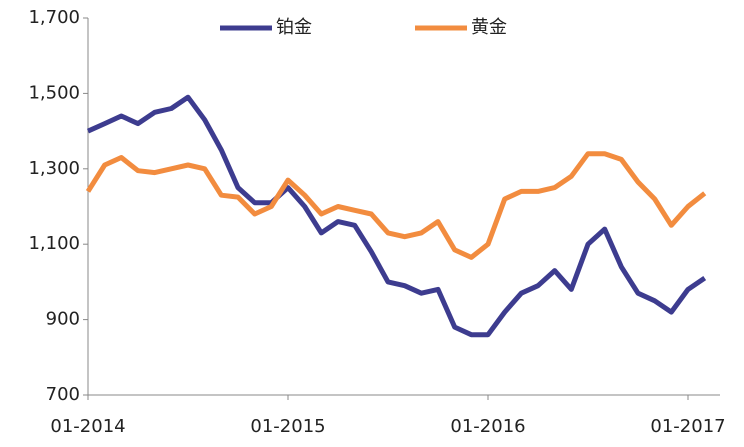 This screenshot has width=744, height=447. I want to click on y-tick-label: 900, so click(63, 319).